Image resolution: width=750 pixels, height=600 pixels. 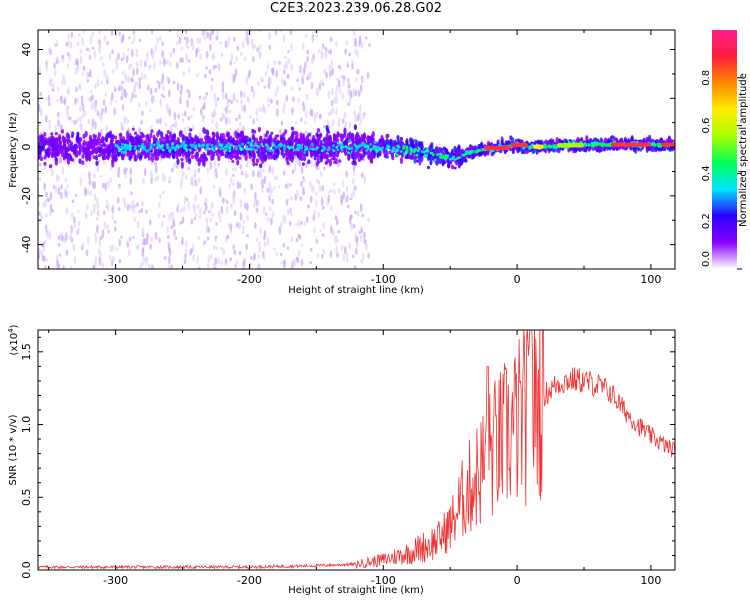 What do you see at coordinates (26, 245) in the screenshot?
I see `y-tick-label: -40` at bounding box center [26, 245].